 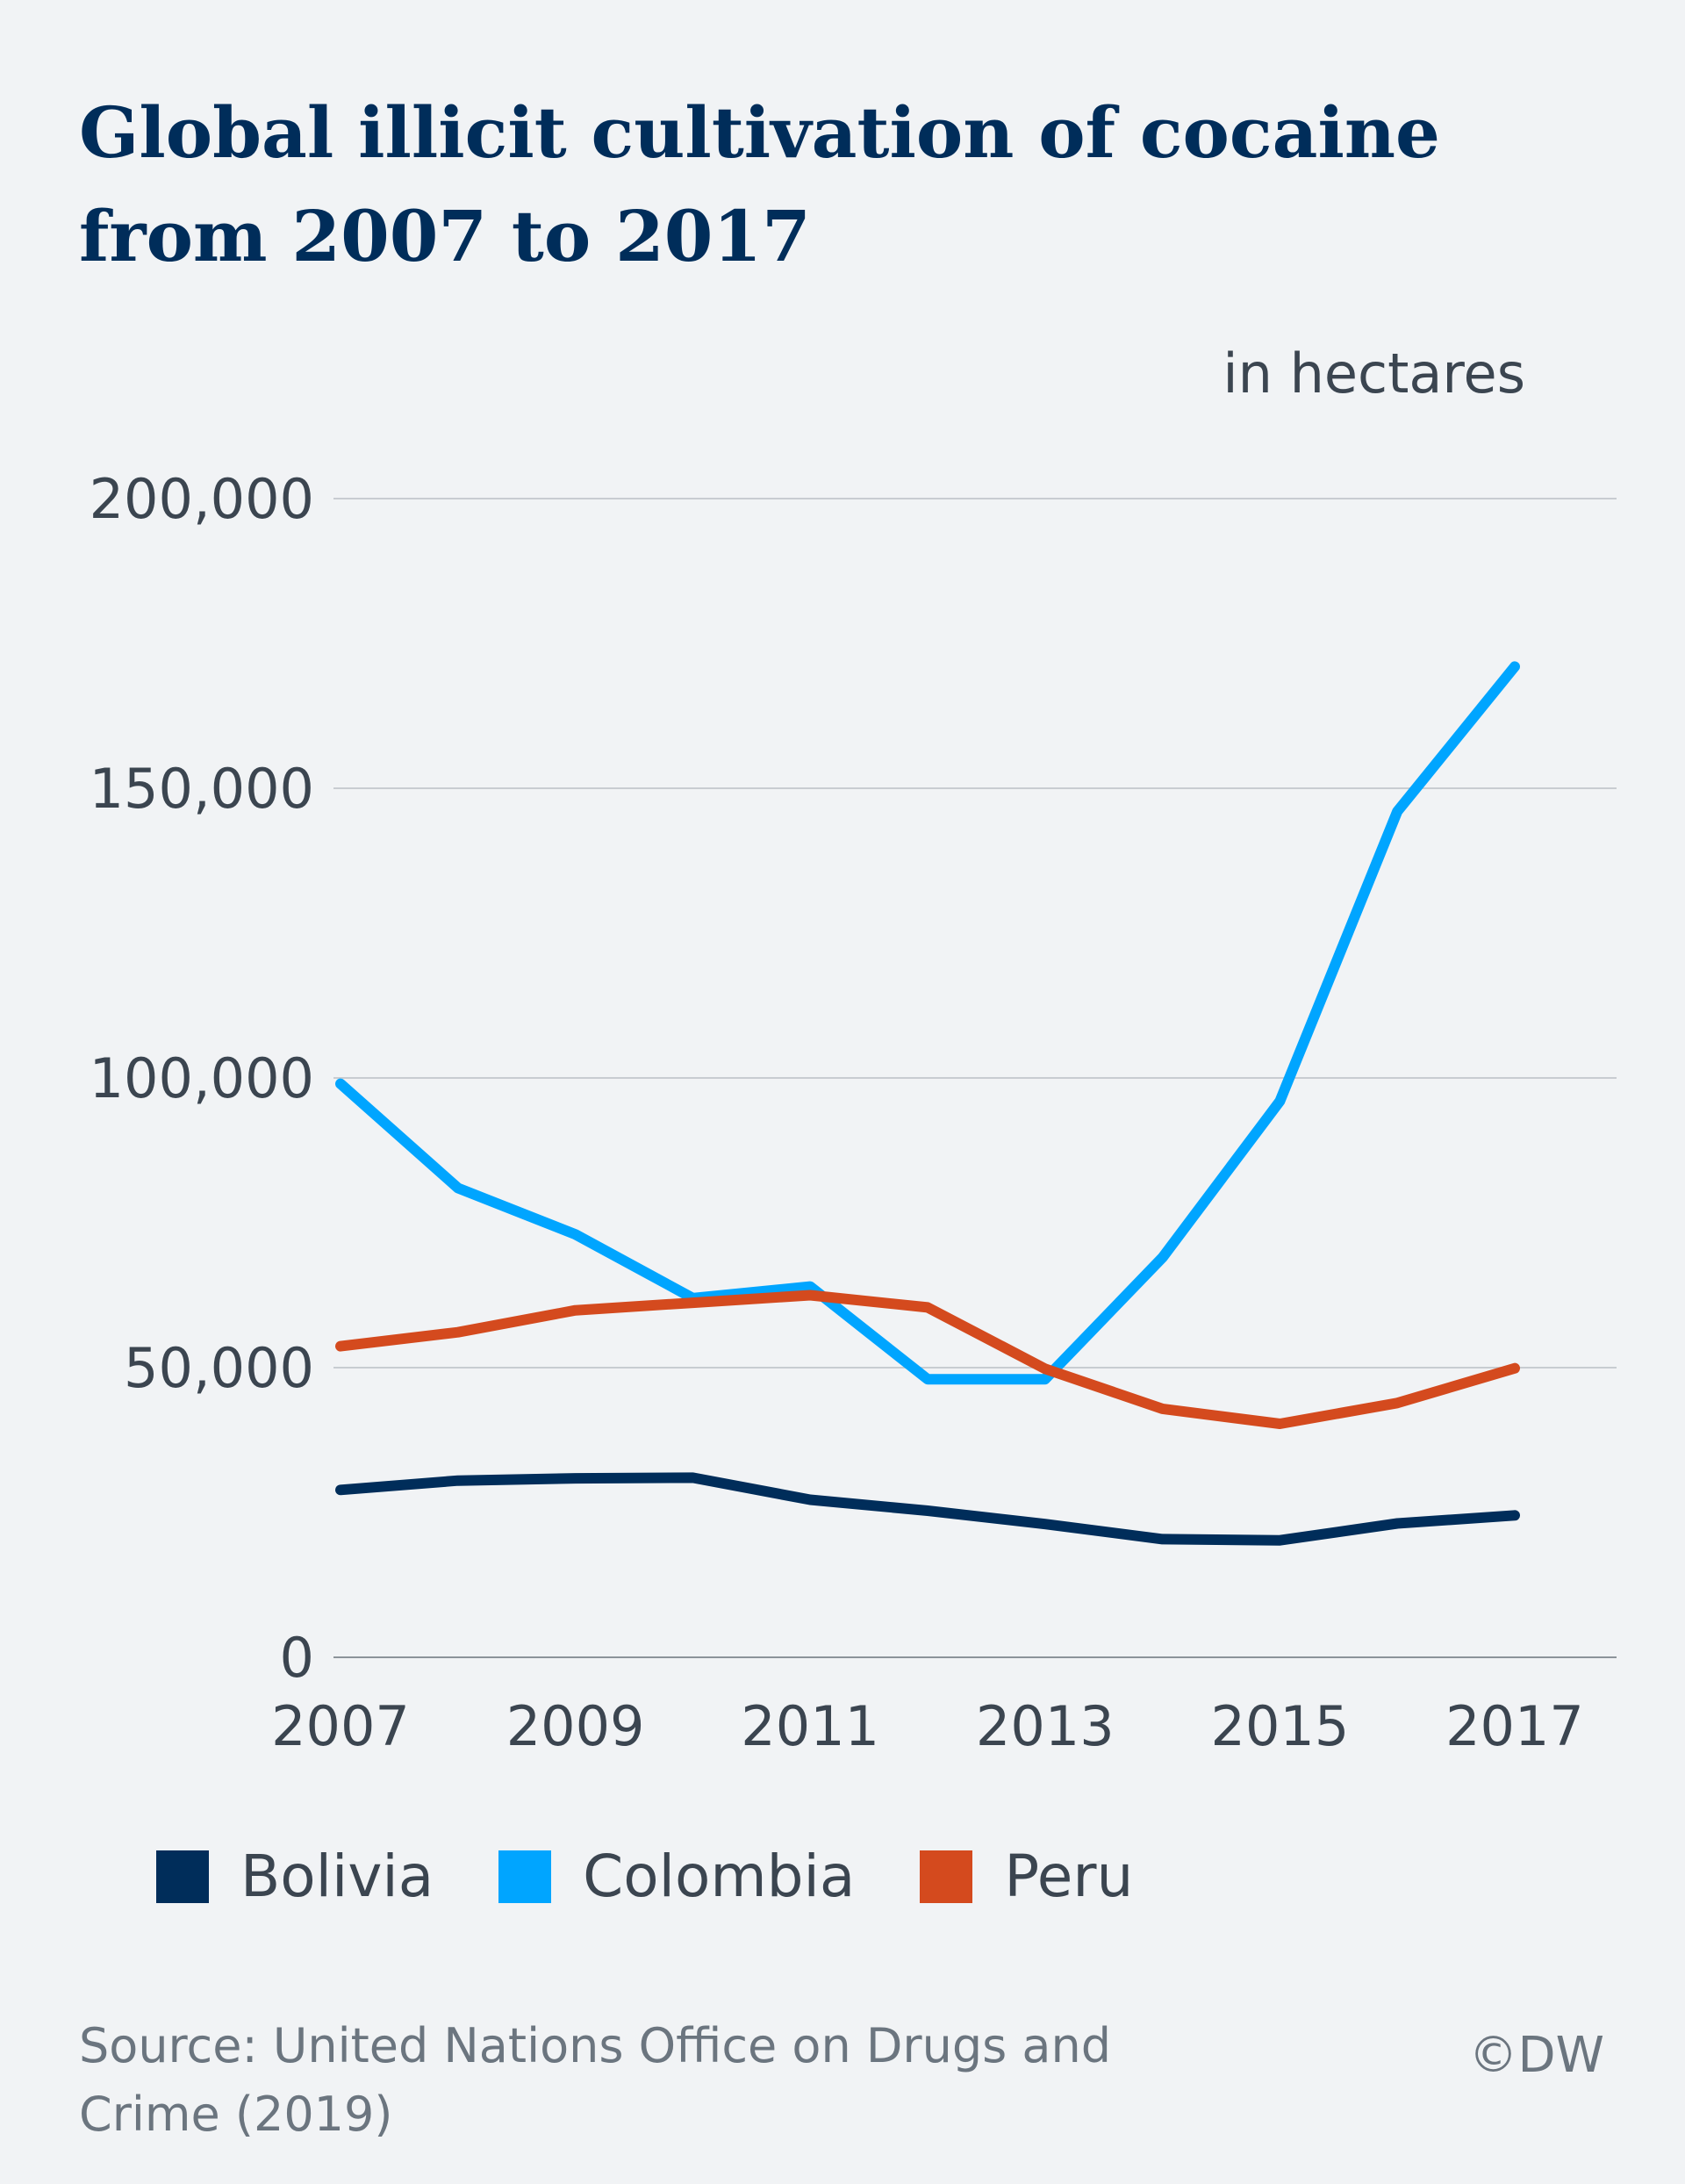 I want to click on y-tick-label-50000: 50,000, so click(x=219, y=1368).